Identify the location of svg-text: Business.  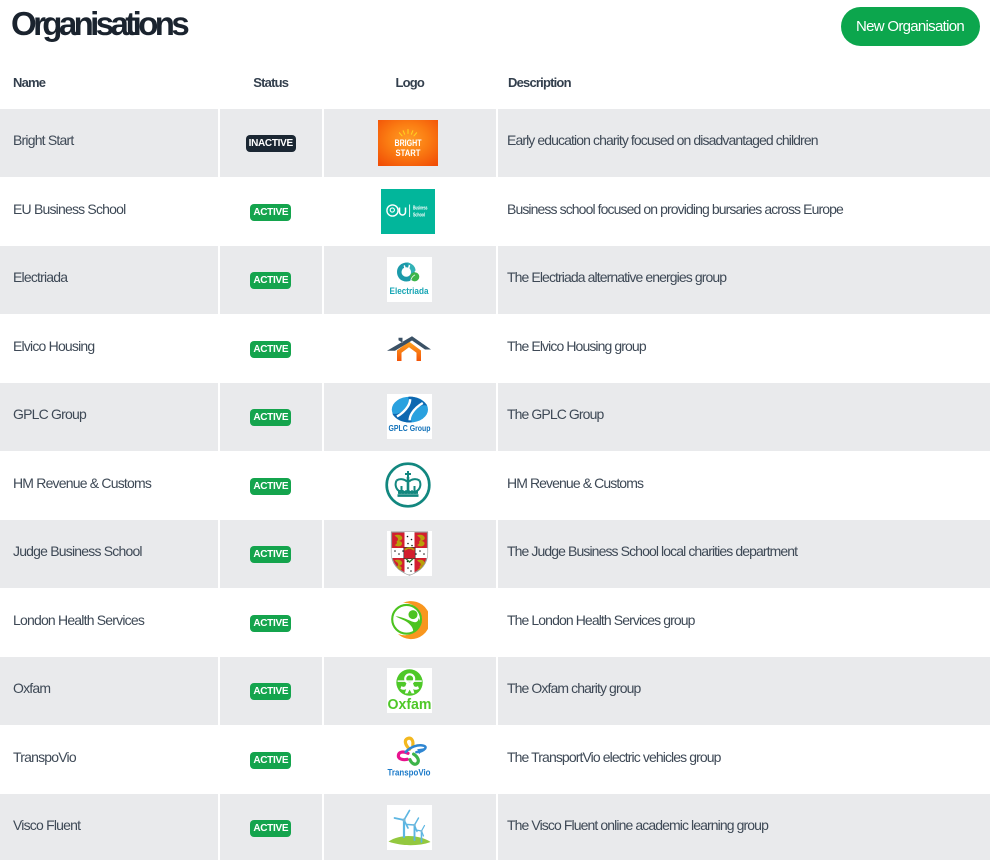
(420, 208).